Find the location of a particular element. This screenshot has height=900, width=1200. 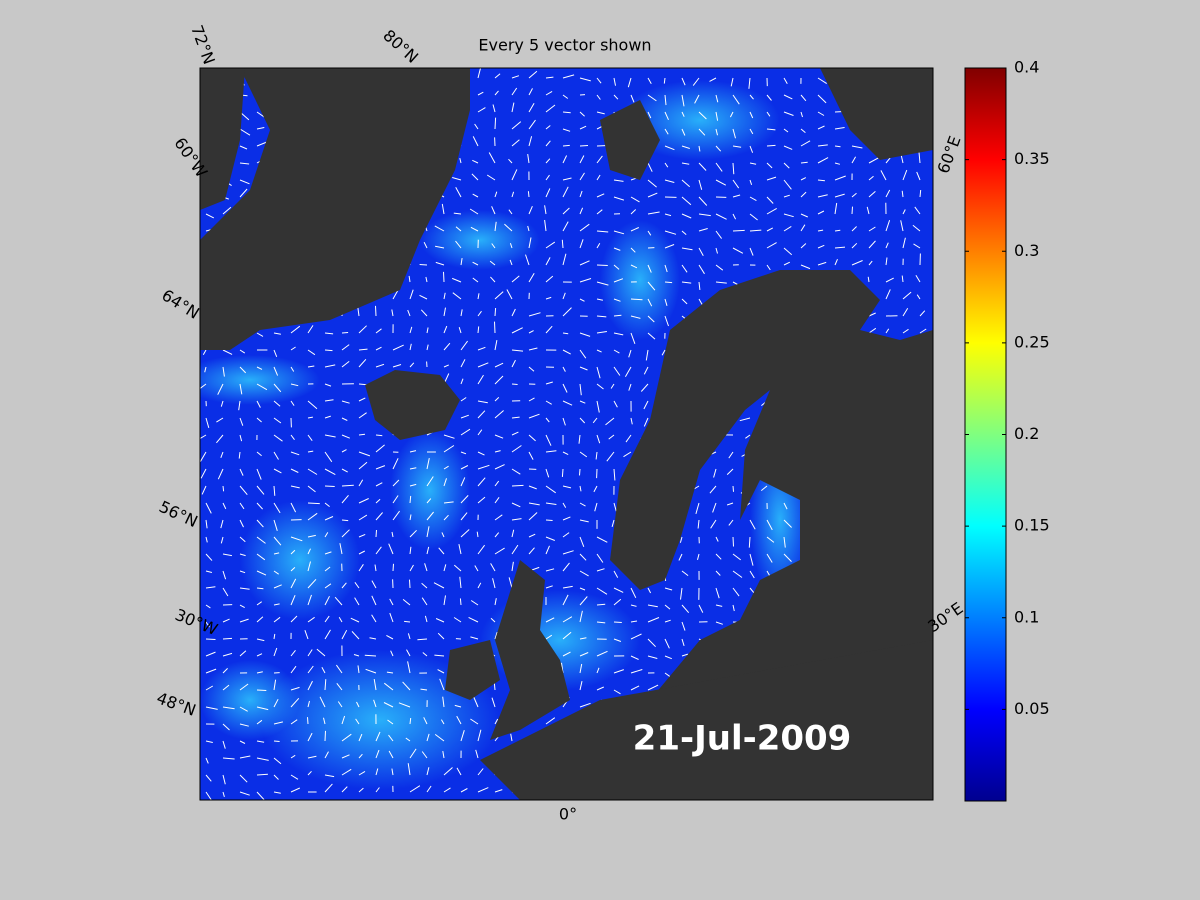

graticule-label: 80°N is located at coordinates (400, 46).